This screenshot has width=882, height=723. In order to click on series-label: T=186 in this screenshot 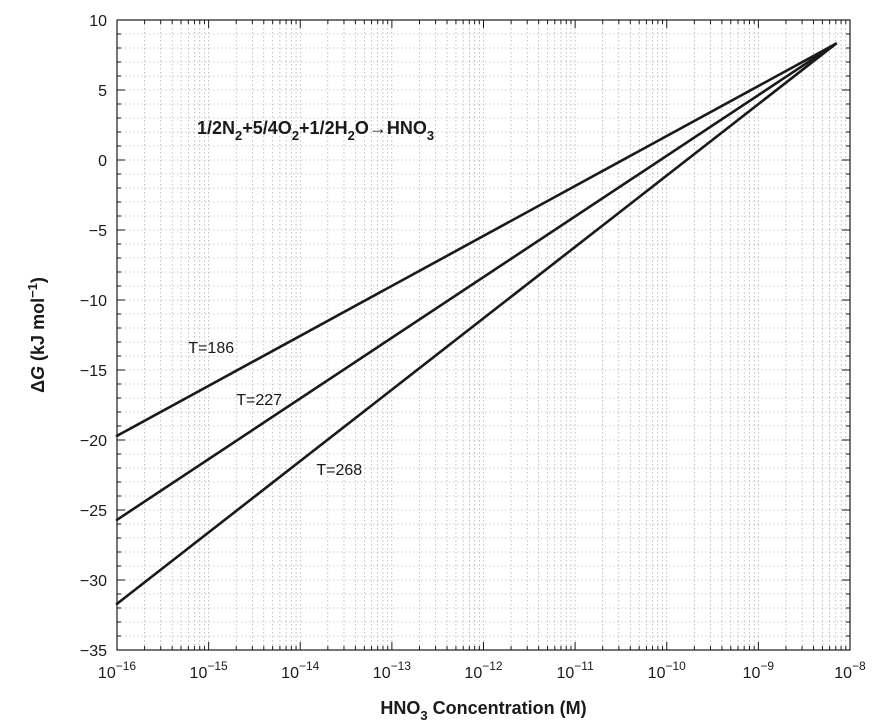, I will do `click(211, 348)`.